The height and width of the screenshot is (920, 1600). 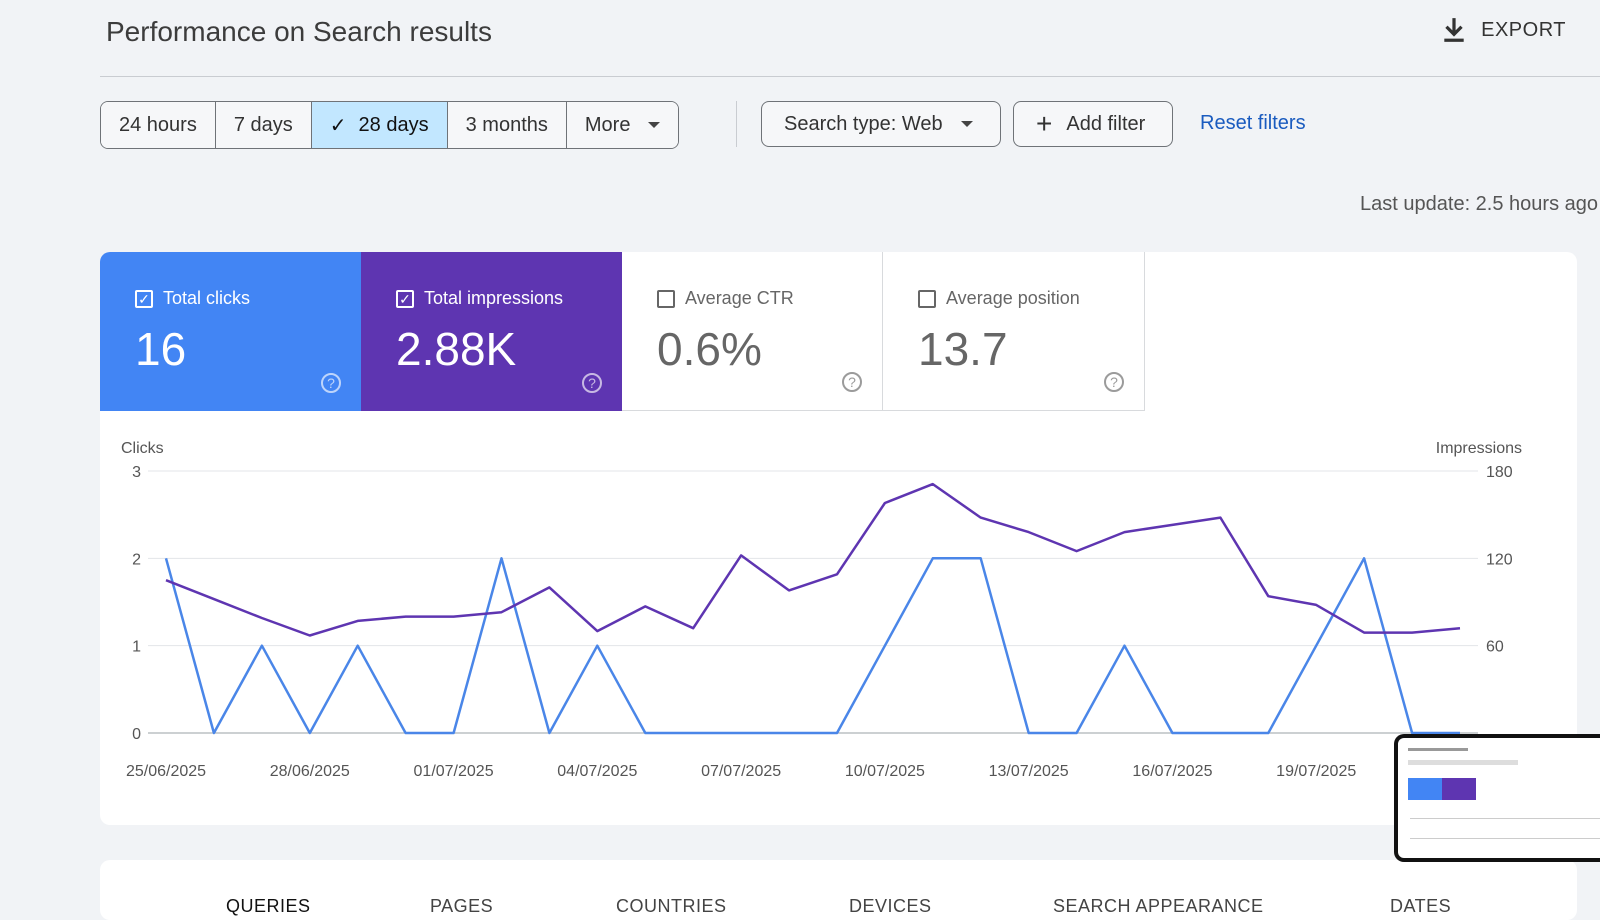 What do you see at coordinates (881, 124) in the screenshot?
I see `search-type-dropdown: Search type: Web` at bounding box center [881, 124].